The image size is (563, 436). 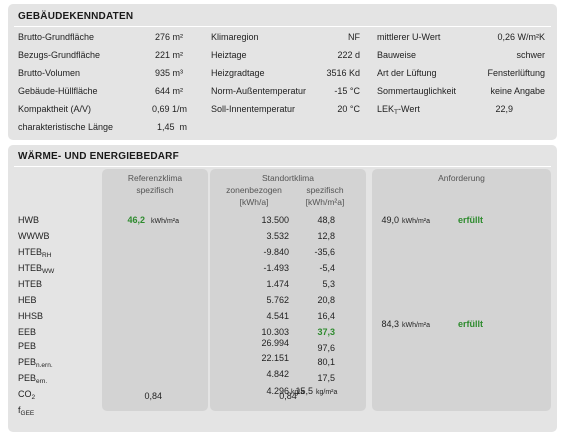 I want to click on label: charakteristische Länge, so click(x=66, y=127).